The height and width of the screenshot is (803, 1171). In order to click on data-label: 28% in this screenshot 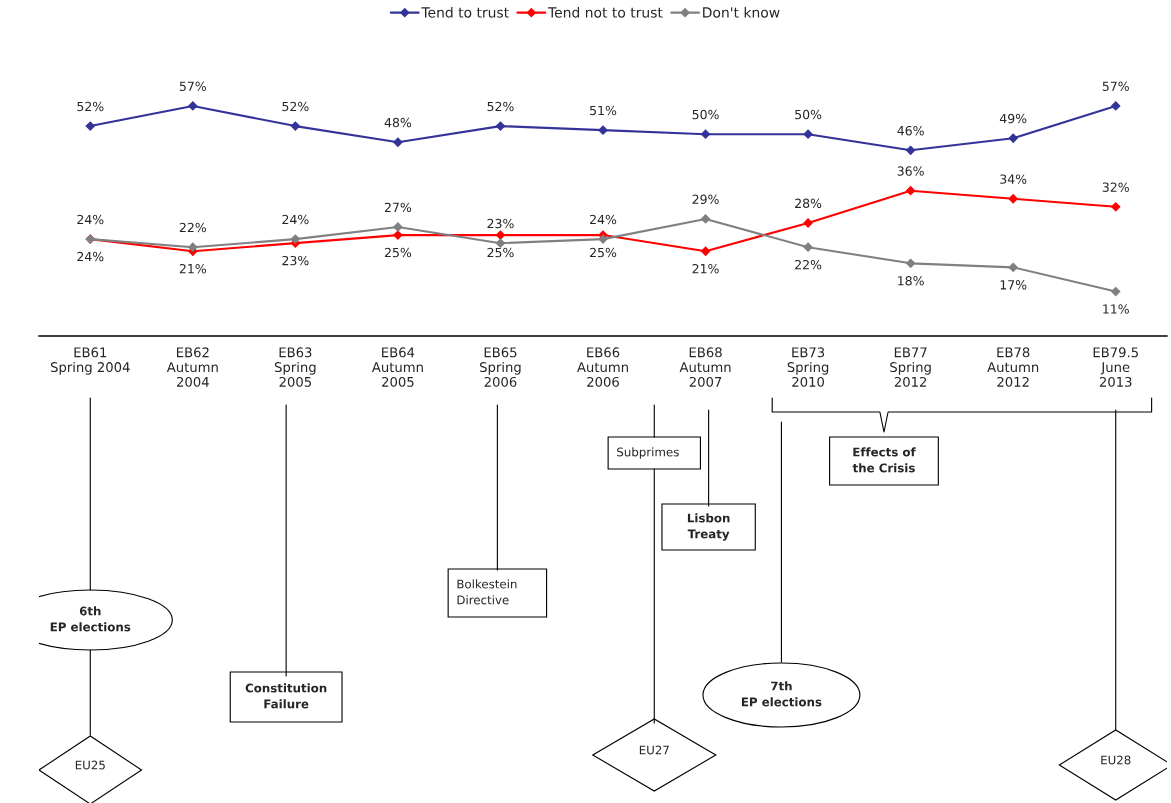, I will do `click(808, 203)`.